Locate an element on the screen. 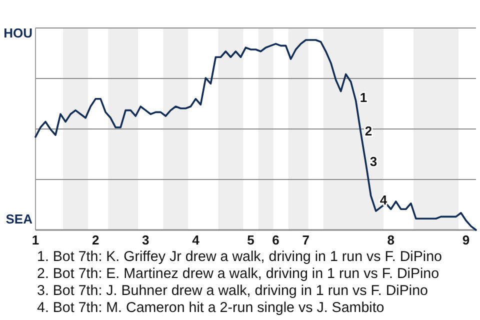 This screenshot has width=480, height=320. annotation: 3 is located at coordinates (374, 161).